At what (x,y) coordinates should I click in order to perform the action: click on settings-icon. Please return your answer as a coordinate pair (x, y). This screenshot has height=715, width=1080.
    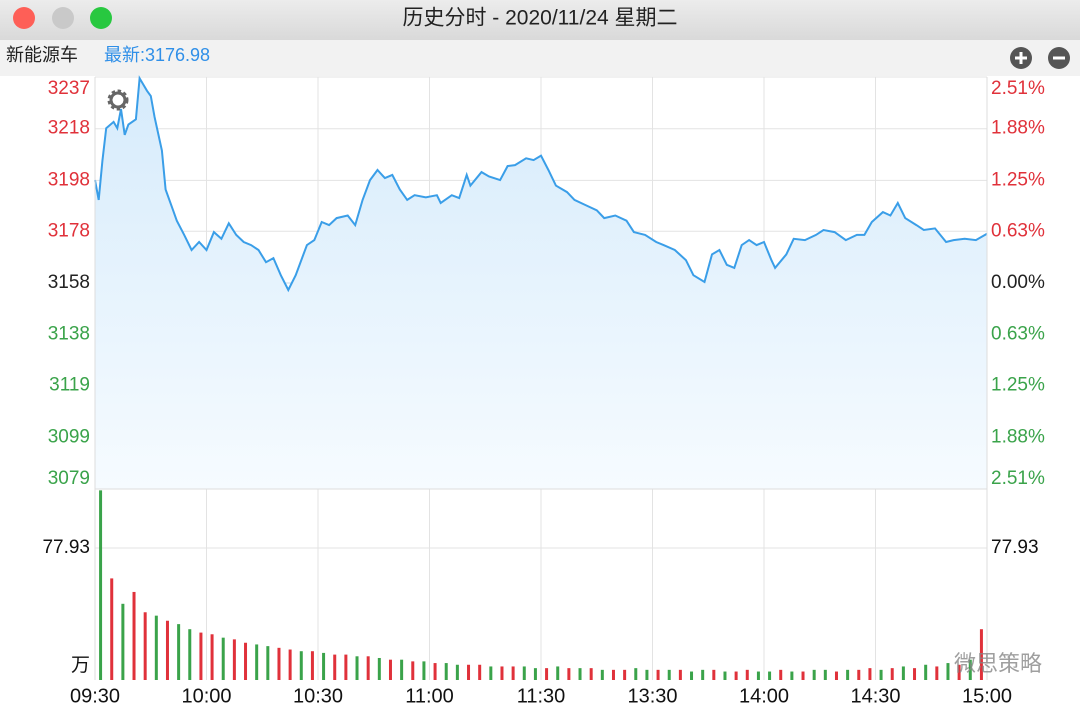
    Looking at the image, I should click on (118, 100).